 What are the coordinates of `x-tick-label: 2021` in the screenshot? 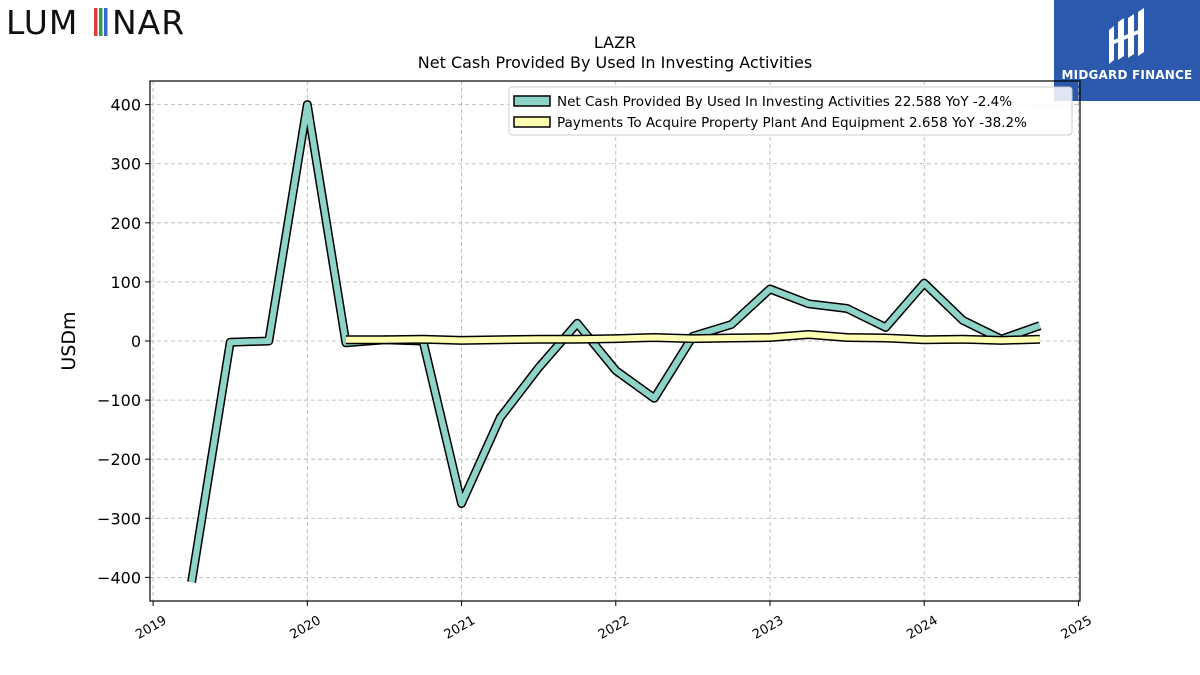 It's located at (460, 628).